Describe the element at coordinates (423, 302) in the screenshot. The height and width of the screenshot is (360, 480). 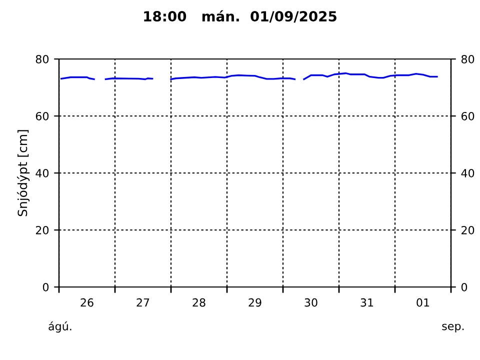
I see `x-tick-label: 01` at that location.